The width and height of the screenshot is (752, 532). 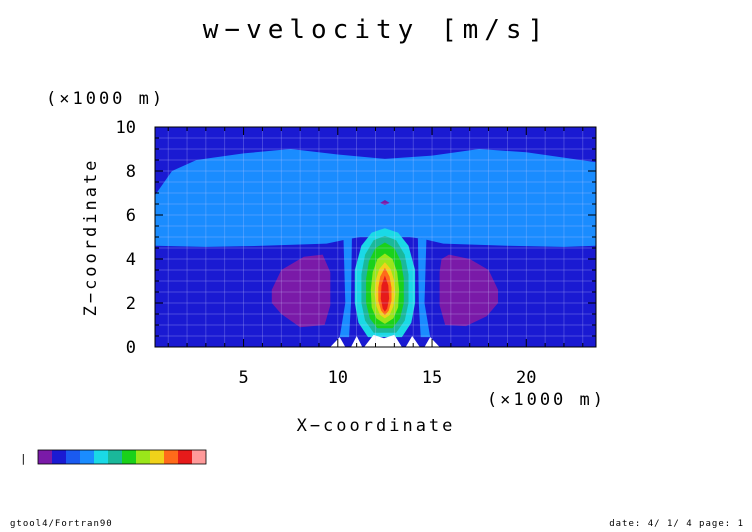 What do you see at coordinates (105, 99) in the screenshot?
I see `y-unit-label: (×1000 m)` at bounding box center [105, 99].